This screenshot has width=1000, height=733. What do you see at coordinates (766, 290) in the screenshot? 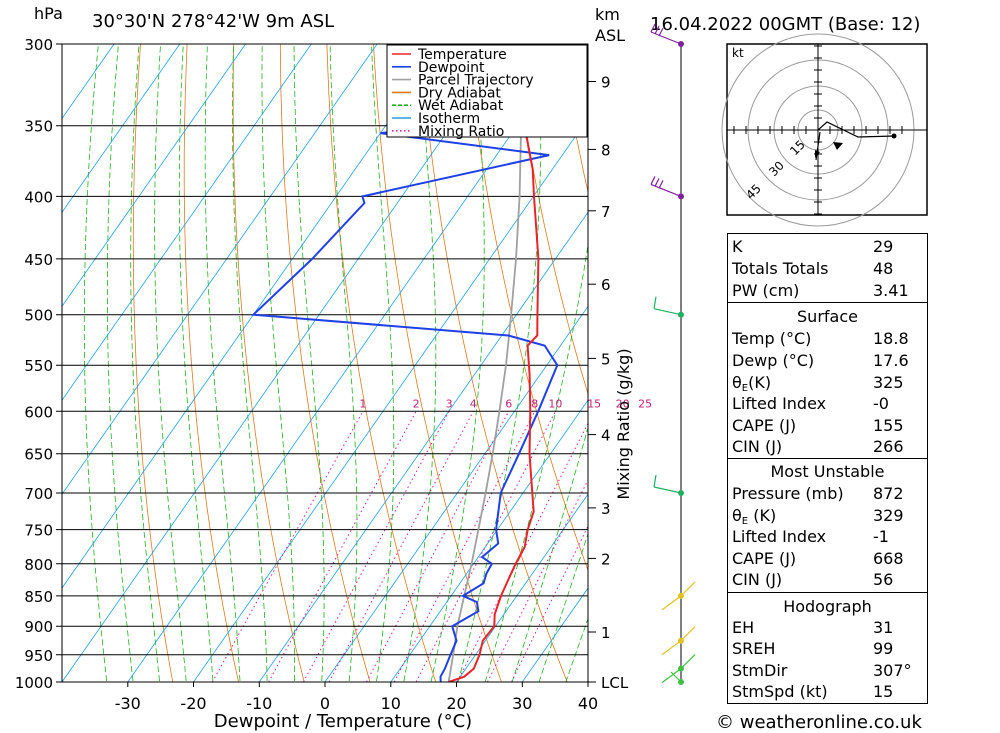
I see `pw-label: PW (cm)` at bounding box center [766, 290].